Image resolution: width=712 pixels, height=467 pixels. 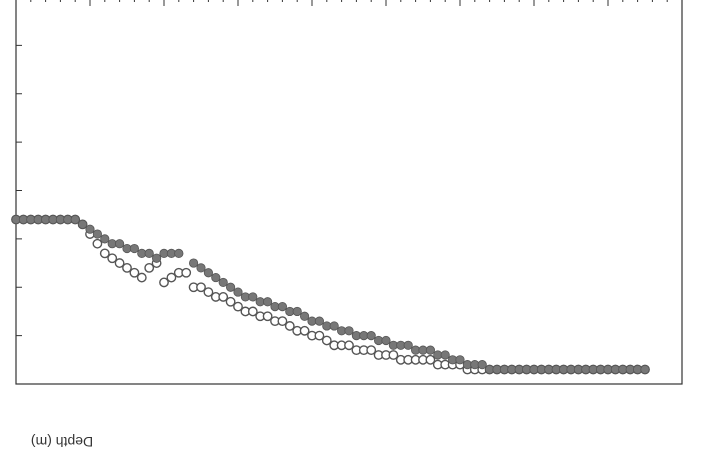 What do you see at coordinates (19, 190) in the screenshot?
I see `y-axis-ticks` at bounding box center [19, 190].